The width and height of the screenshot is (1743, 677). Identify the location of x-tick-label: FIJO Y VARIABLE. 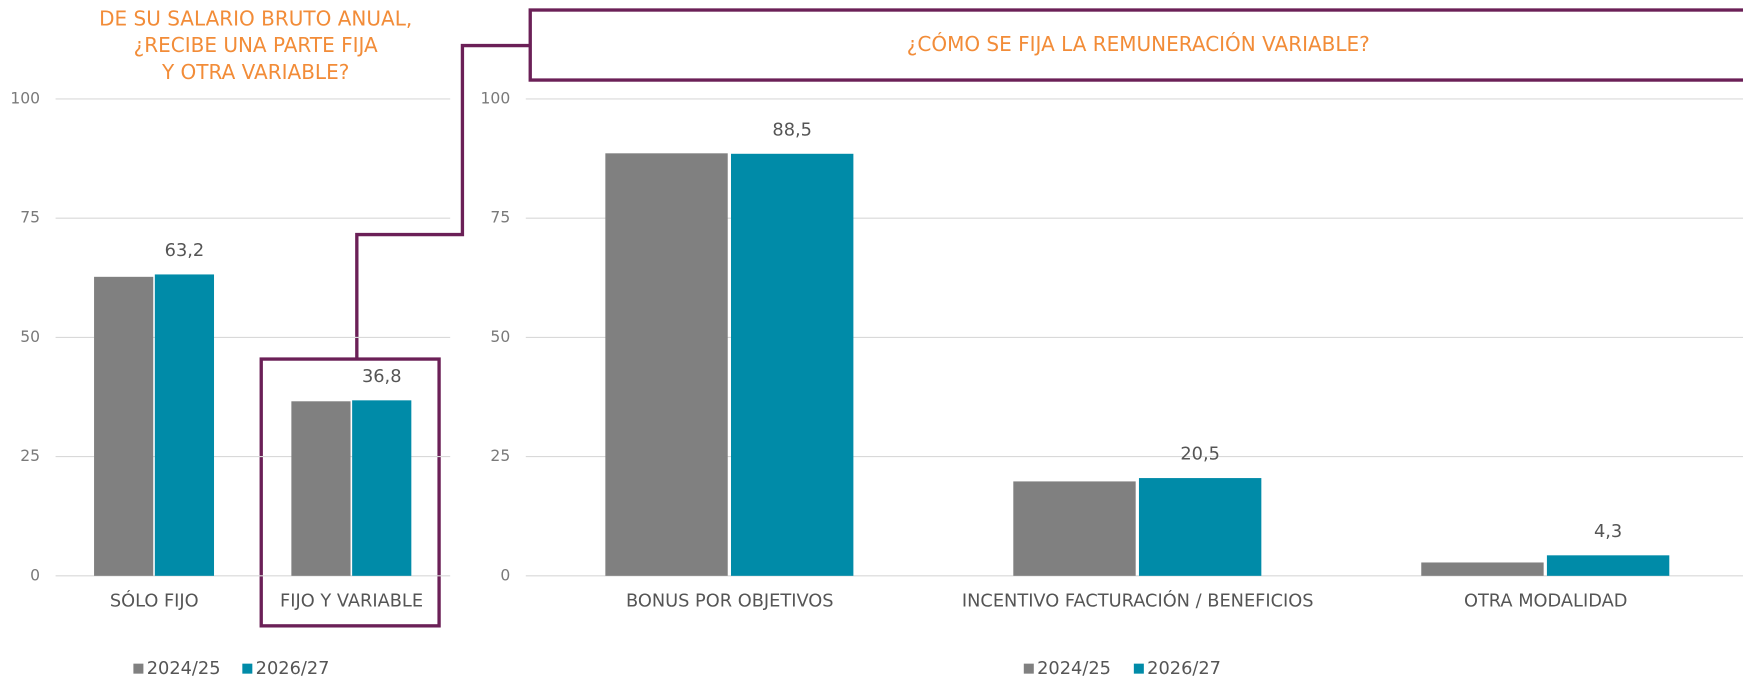
(351, 600).